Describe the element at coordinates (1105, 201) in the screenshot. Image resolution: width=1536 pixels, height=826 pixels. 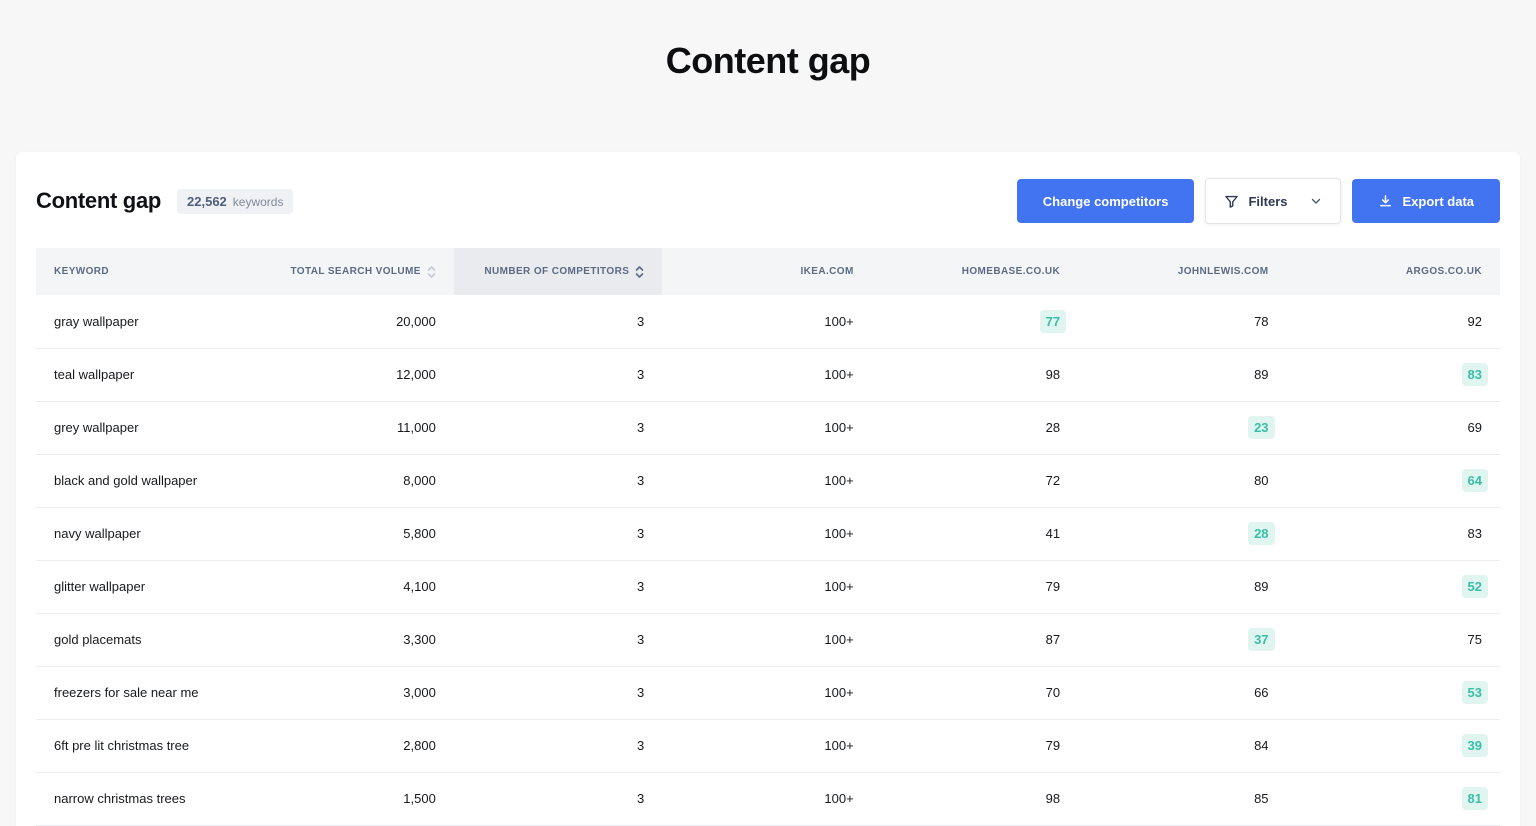
I see `change-competitors-button: Change competitors` at that location.